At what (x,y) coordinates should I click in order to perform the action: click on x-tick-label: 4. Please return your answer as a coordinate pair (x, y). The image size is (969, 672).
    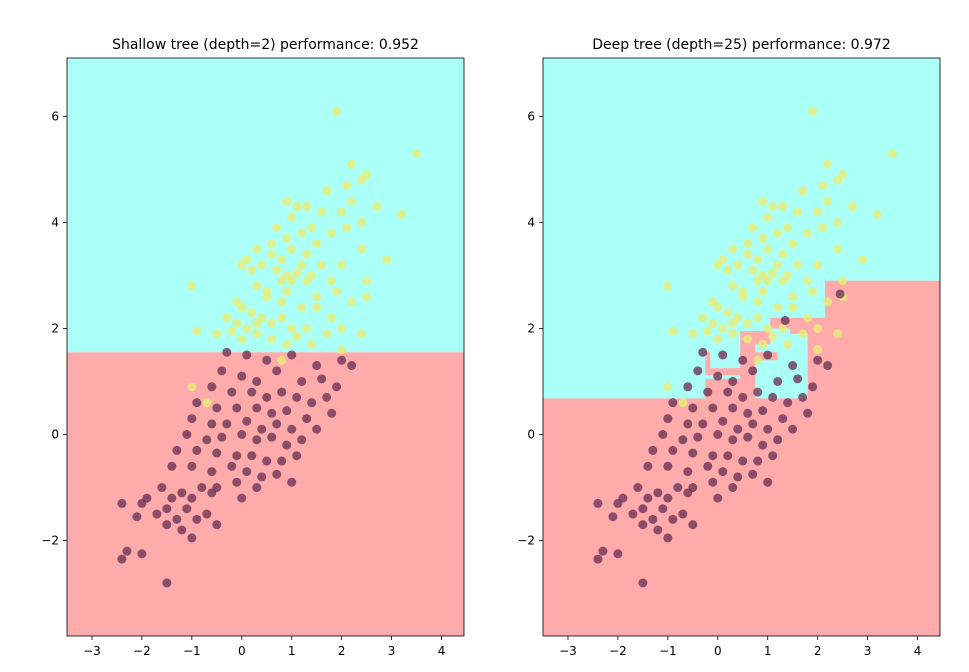
    Looking at the image, I should click on (442, 651).